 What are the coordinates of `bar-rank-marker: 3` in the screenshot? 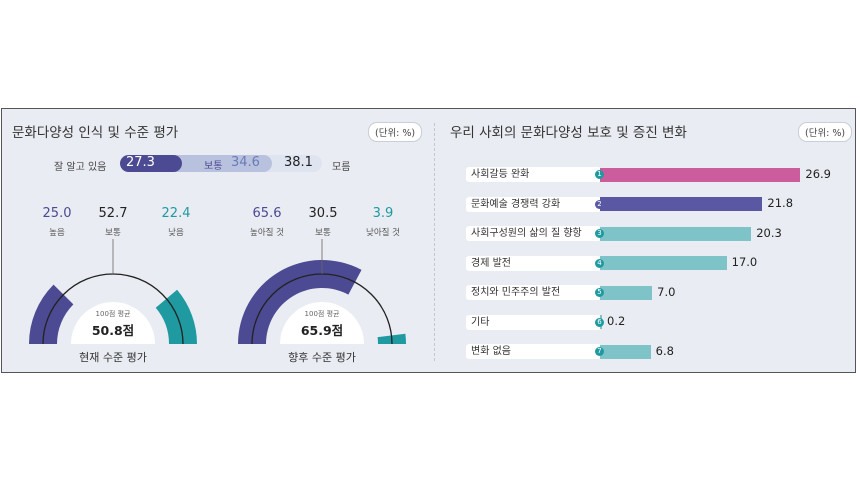 It's located at (599, 233).